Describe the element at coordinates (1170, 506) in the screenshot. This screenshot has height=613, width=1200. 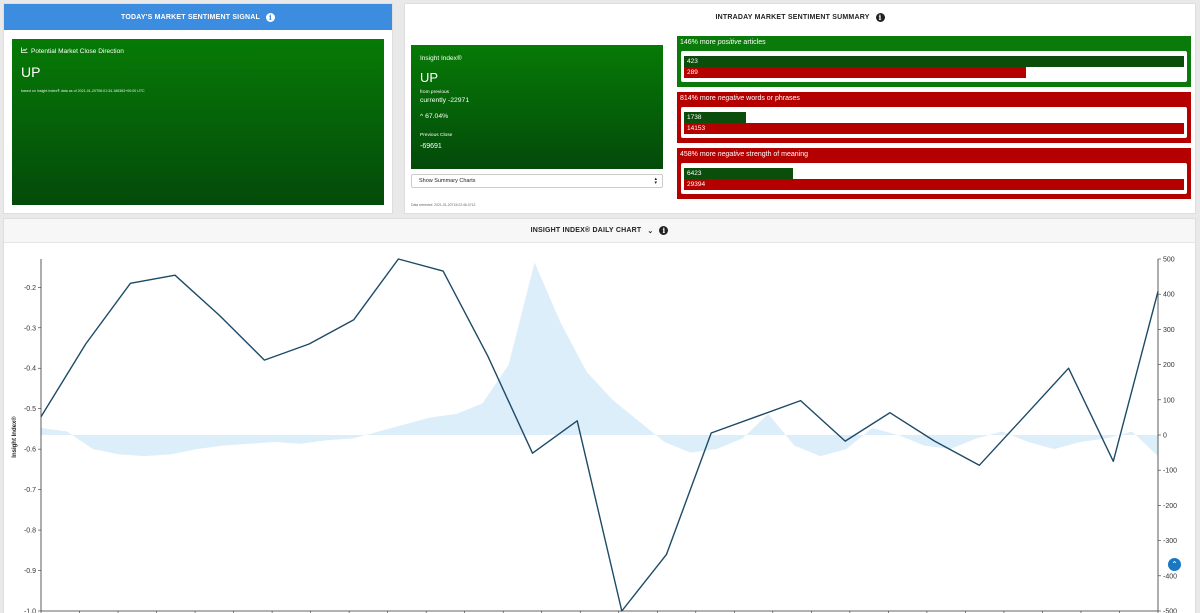
I see `right-tick-label: -200` at that location.